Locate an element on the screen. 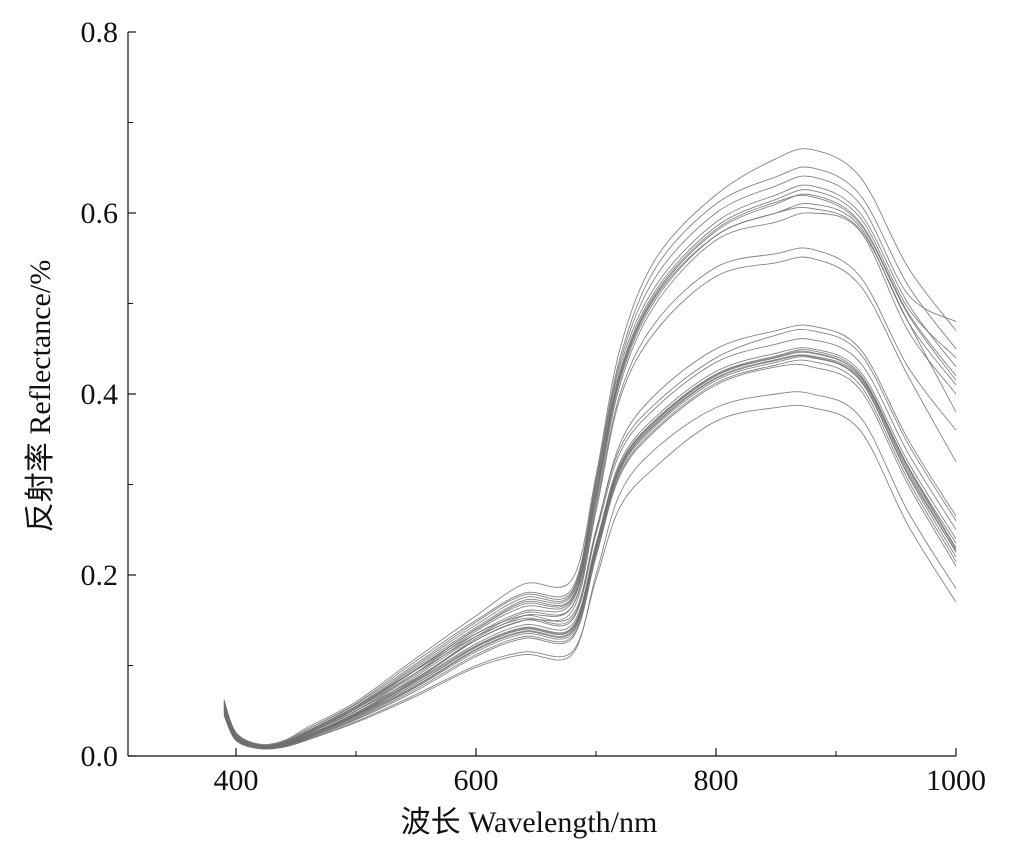  y-tick-label: 0.0 is located at coordinates (100, 756).